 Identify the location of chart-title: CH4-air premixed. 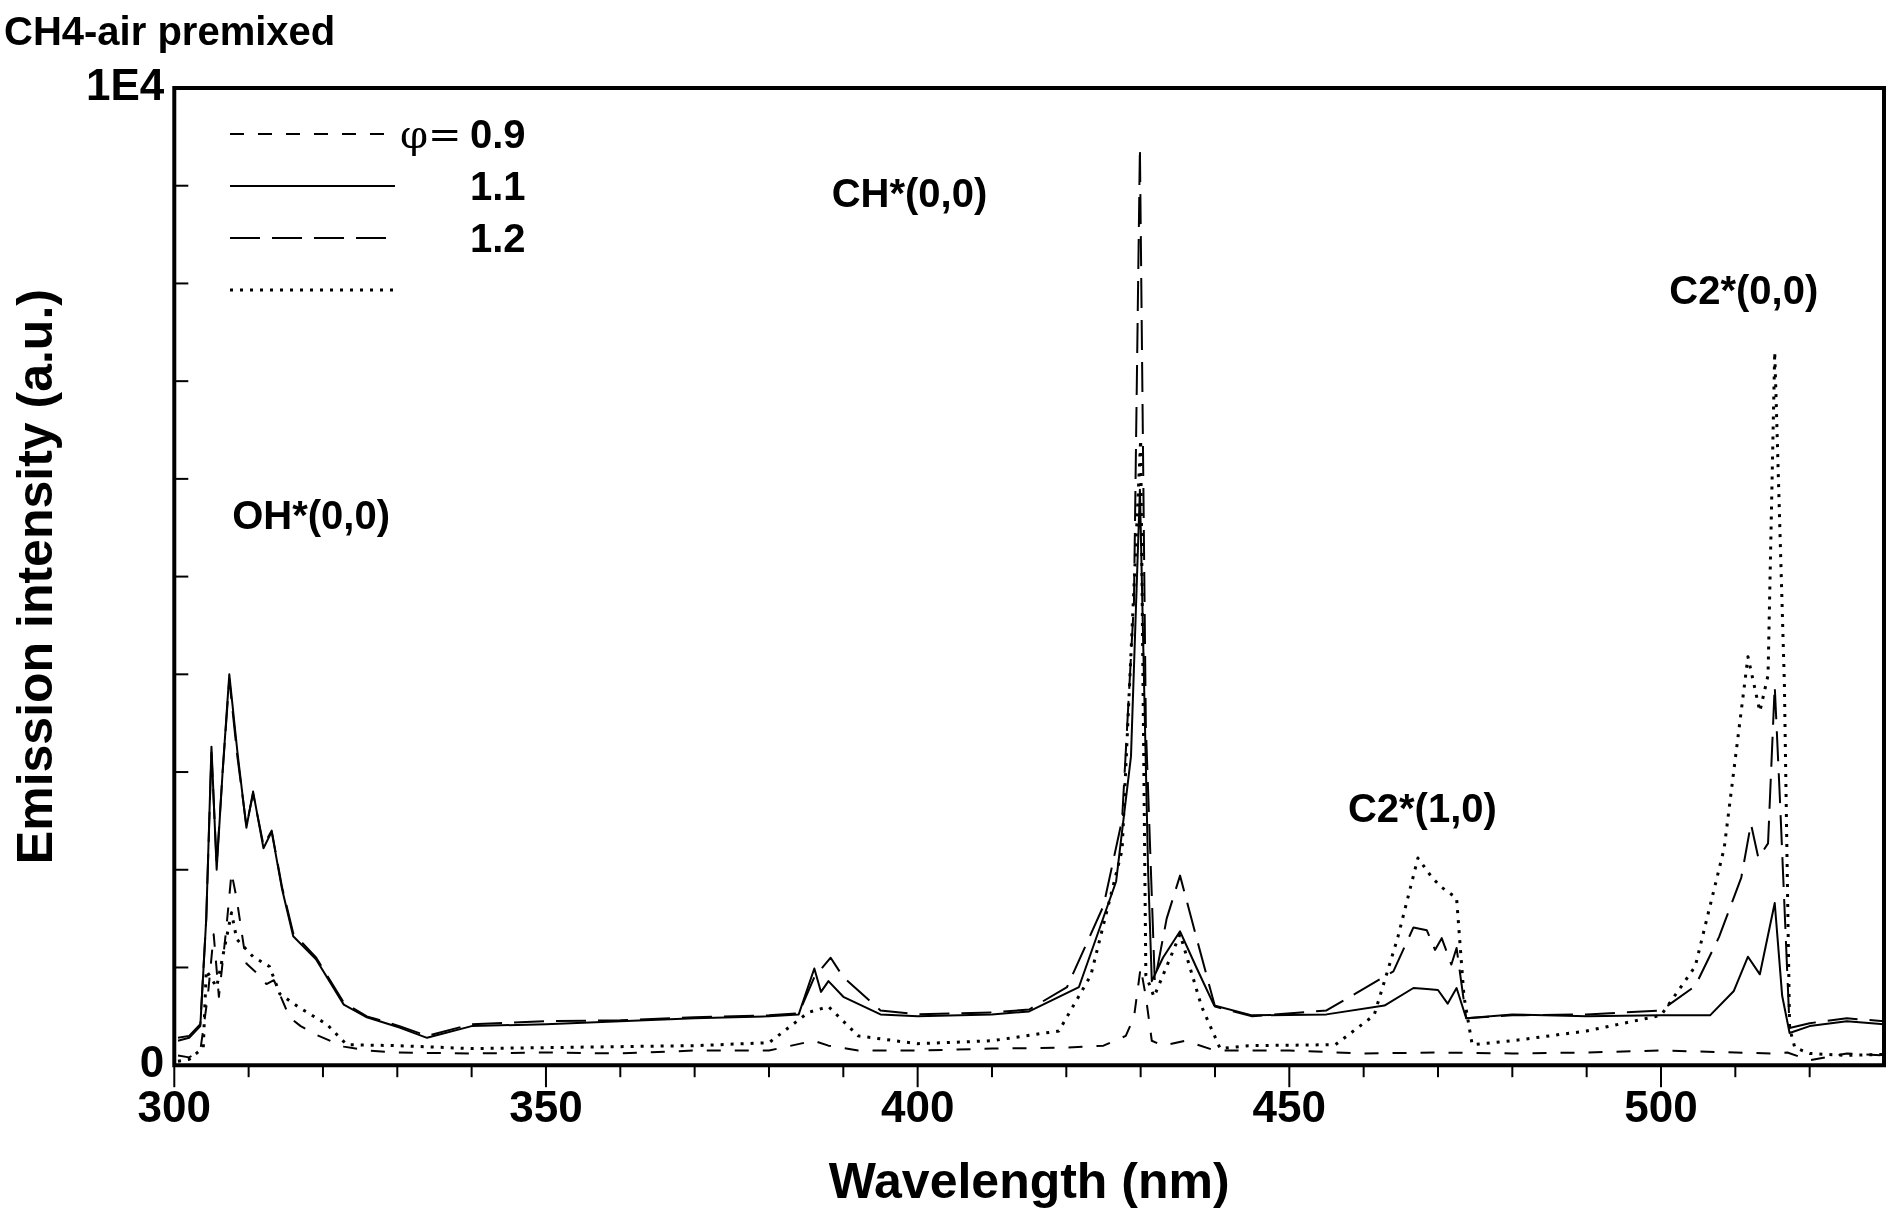
(170, 31).